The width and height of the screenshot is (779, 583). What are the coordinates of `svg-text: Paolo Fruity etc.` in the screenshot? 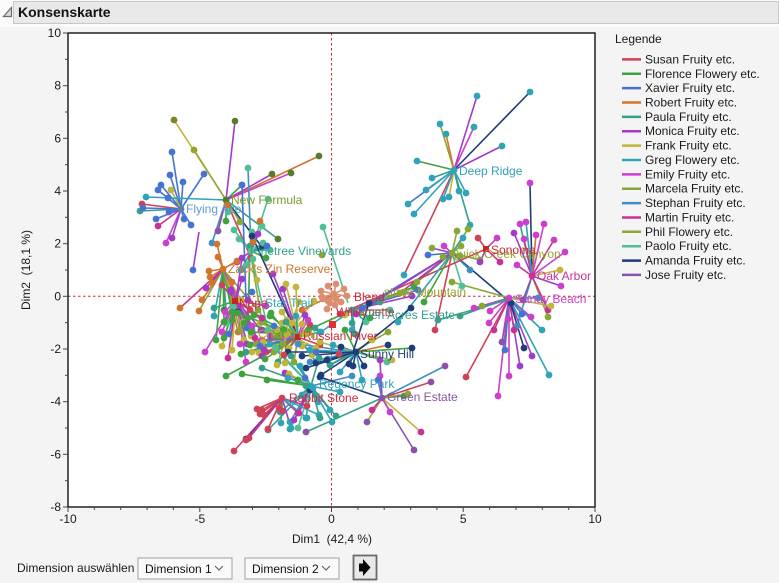 It's located at (688, 246).